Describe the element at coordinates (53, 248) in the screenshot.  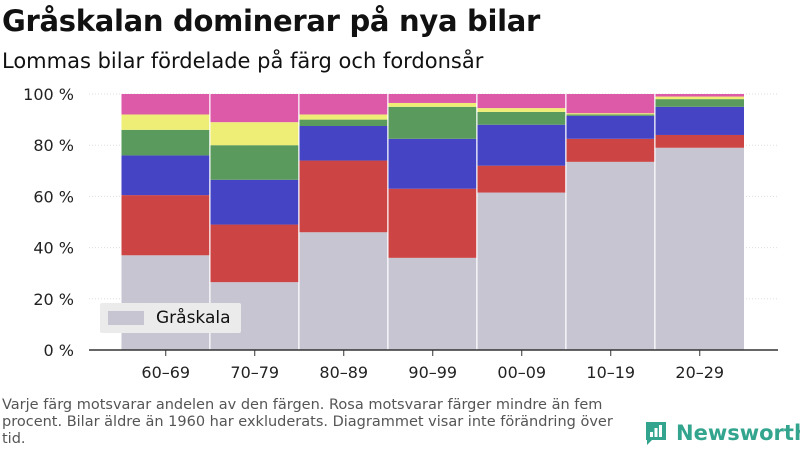
I see `y-tick-label: 40 %` at that location.